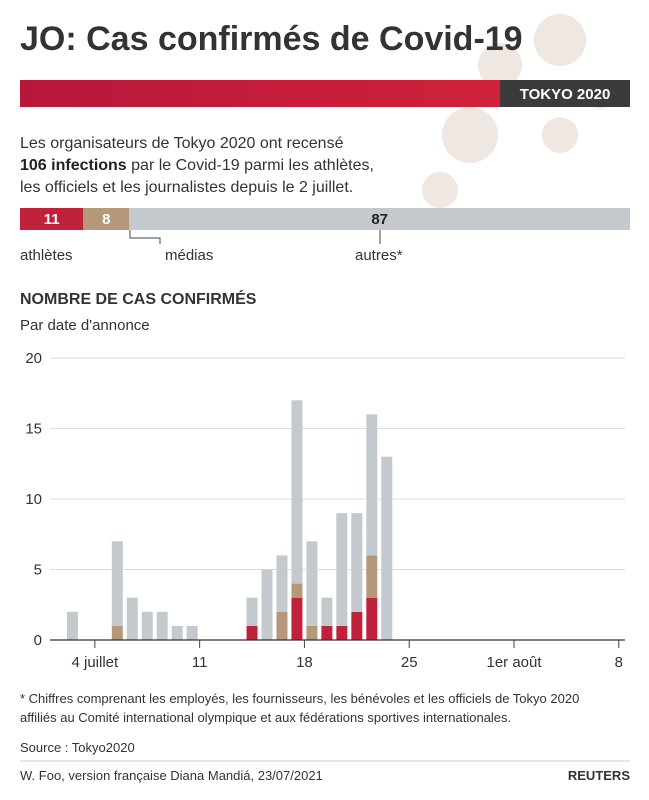 Image resolution: width=649 pixels, height=800 pixels. What do you see at coordinates (38, 570) in the screenshot?
I see `y-tick-label: 5` at bounding box center [38, 570].